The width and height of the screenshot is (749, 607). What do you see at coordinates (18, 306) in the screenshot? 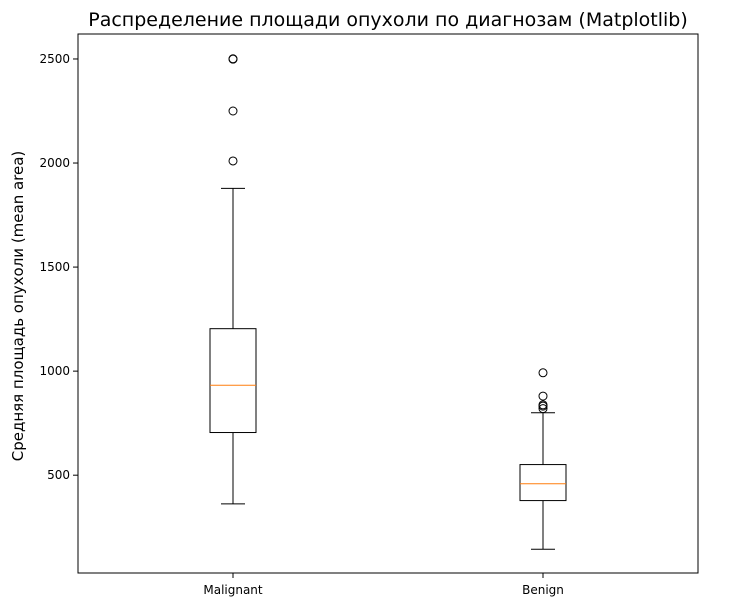
I see `y-axis-label: Средняя площадь опухоли (mean area)` at bounding box center [18, 306].